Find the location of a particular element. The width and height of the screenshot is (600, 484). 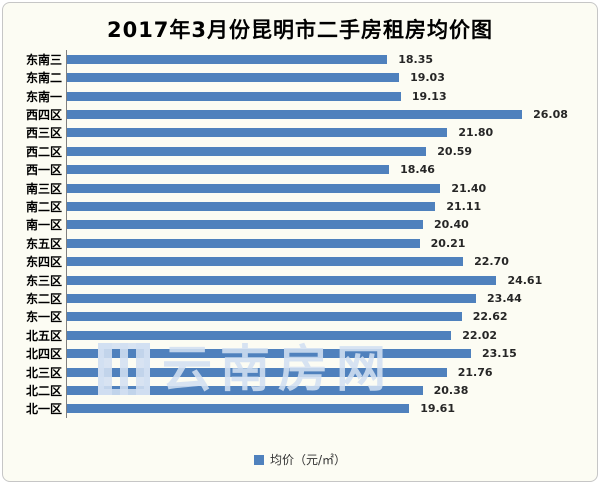

category-label: 东南二 is located at coordinates (43, 78).